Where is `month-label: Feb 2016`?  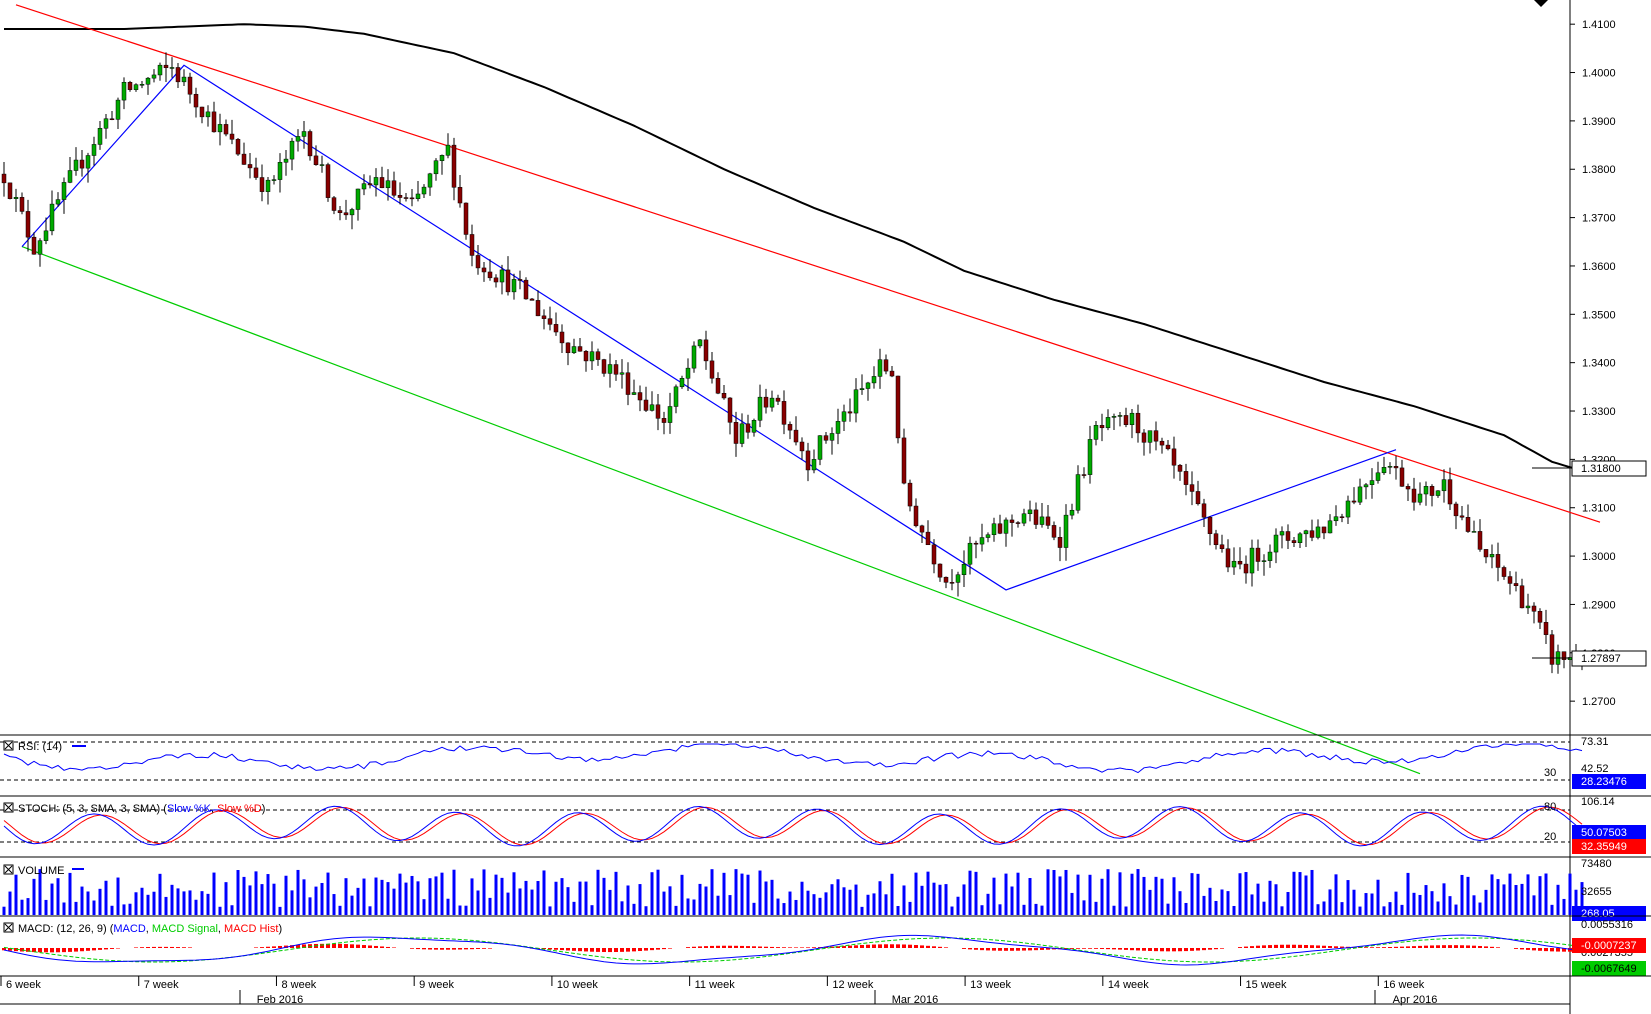
month-label: Feb 2016 is located at coordinates (280, 1000).